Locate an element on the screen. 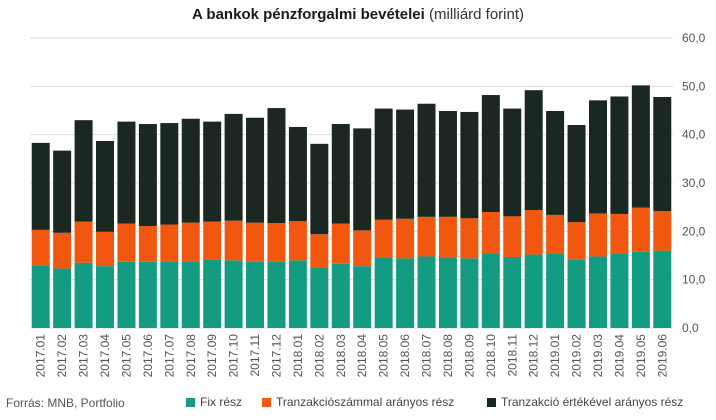  x-tick-label: 2019.01 is located at coordinates (555, 356).